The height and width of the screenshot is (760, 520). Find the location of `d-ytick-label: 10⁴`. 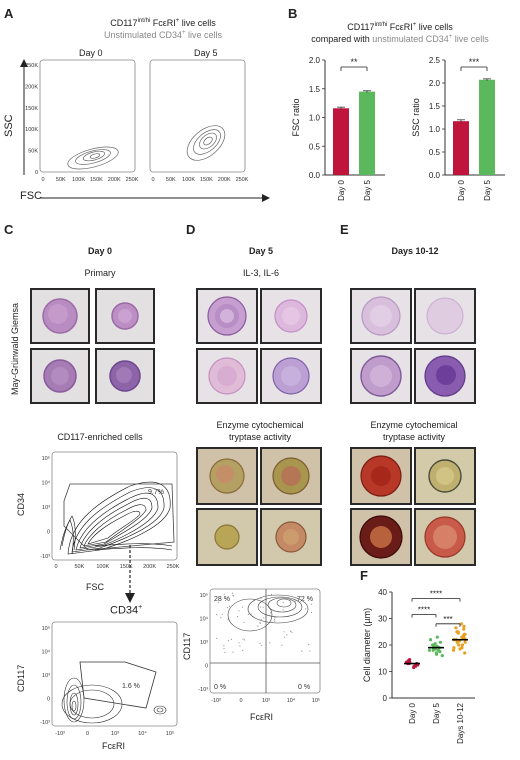

d-ytick-label: 10⁴ is located at coordinates (204, 619).